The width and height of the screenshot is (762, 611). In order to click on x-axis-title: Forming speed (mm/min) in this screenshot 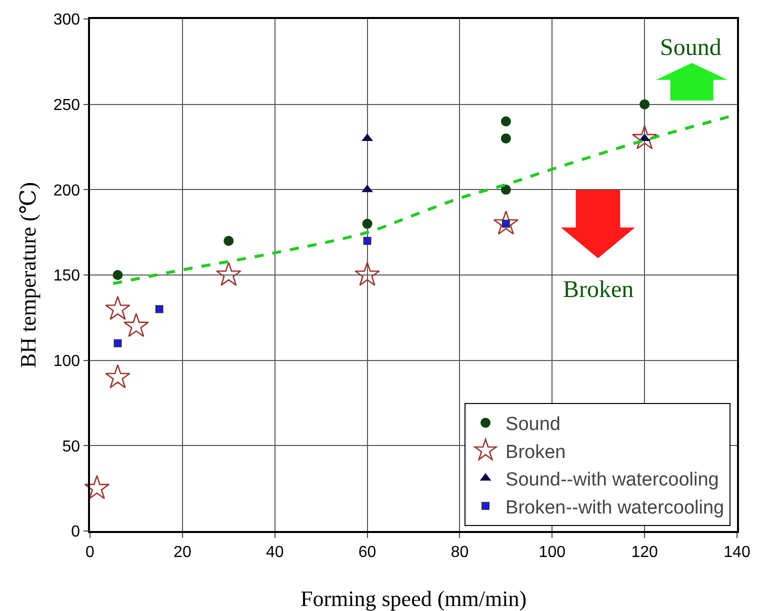, I will do `click(413, 598)`.